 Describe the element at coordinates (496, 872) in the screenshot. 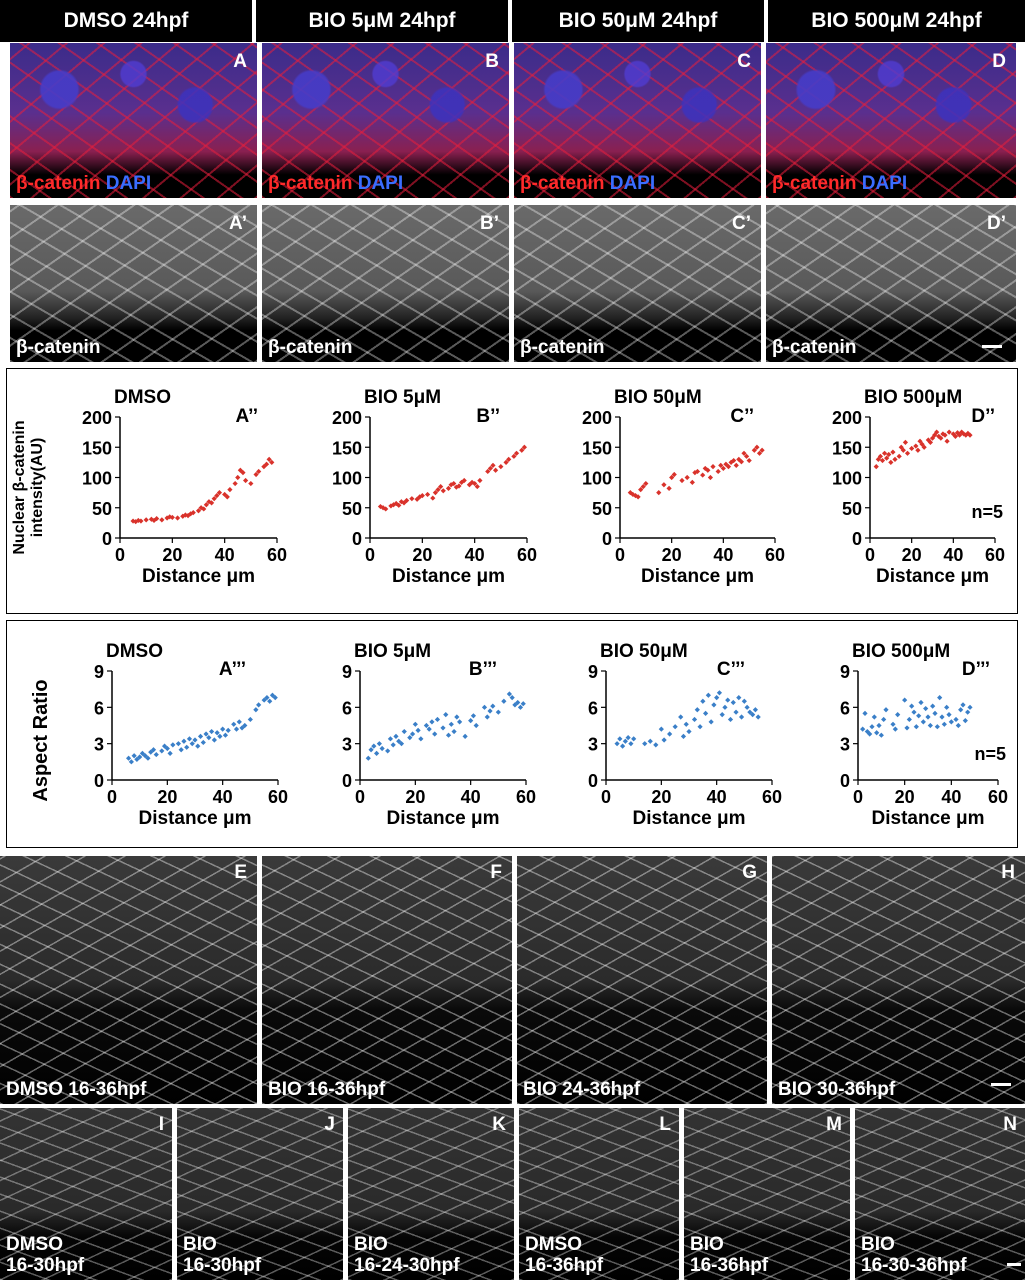

I see `panel-letter: F` at that location.